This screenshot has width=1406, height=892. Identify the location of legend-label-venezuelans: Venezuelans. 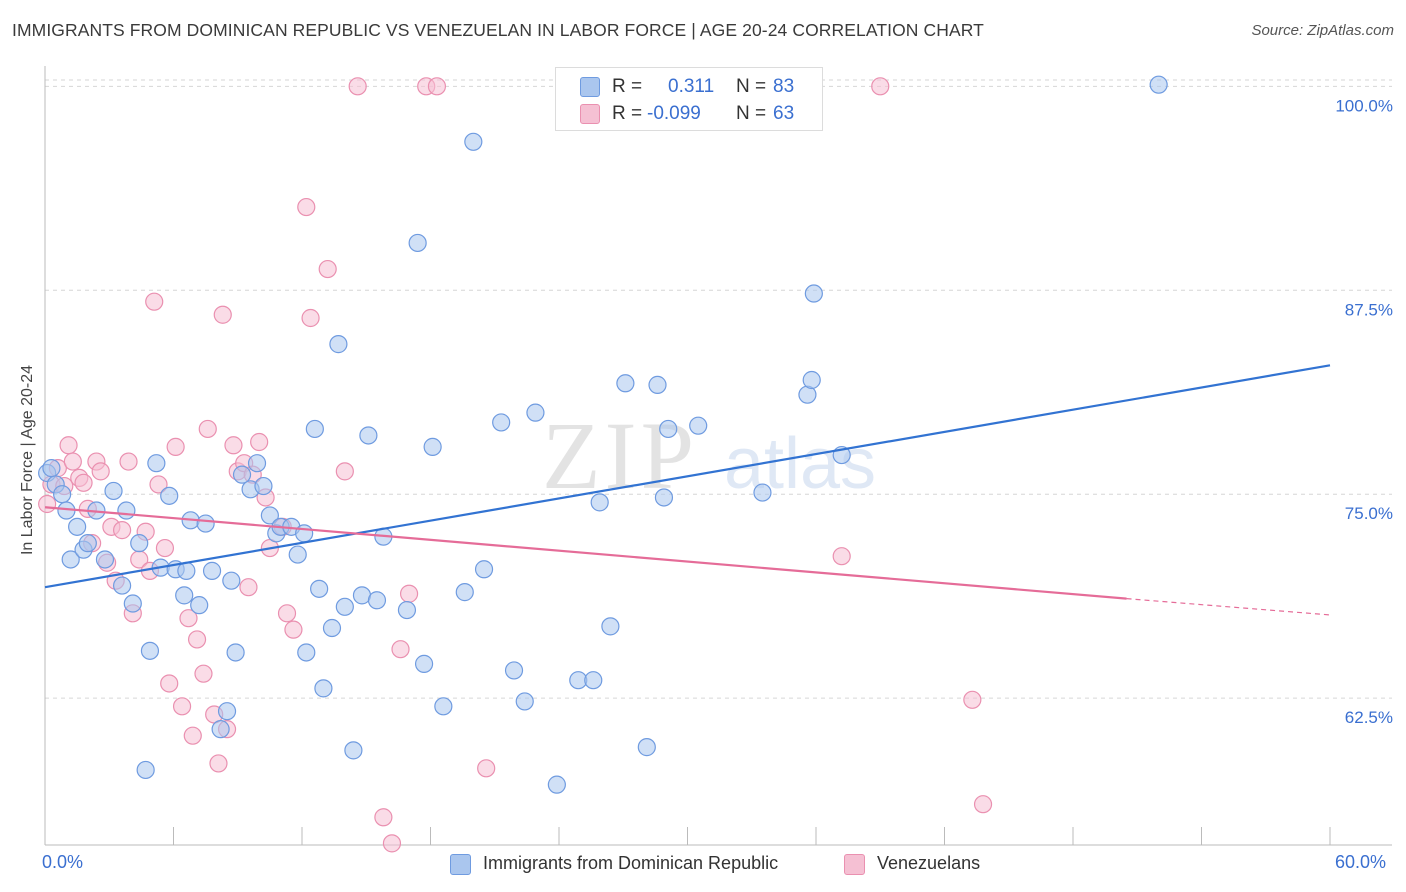
(929, 863).